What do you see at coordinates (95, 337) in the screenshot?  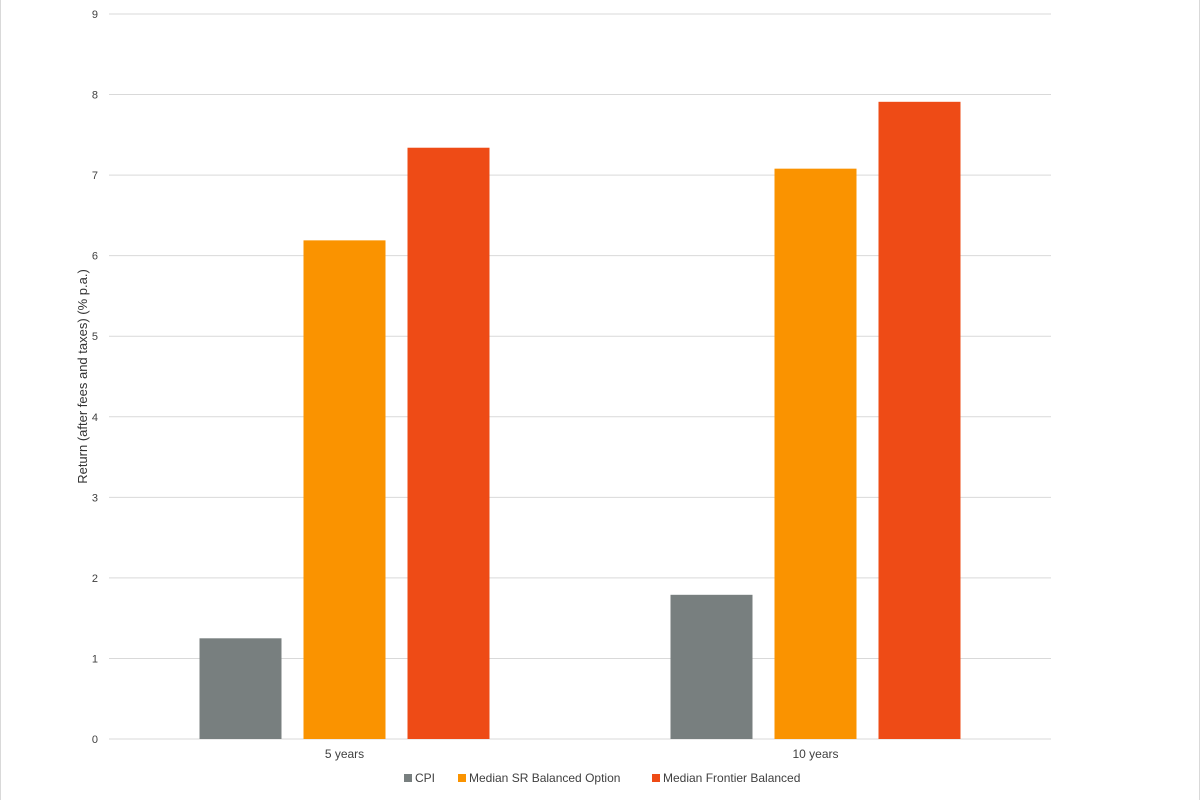 I see `y-tick-label: 5` at bounding box center [95, 337].